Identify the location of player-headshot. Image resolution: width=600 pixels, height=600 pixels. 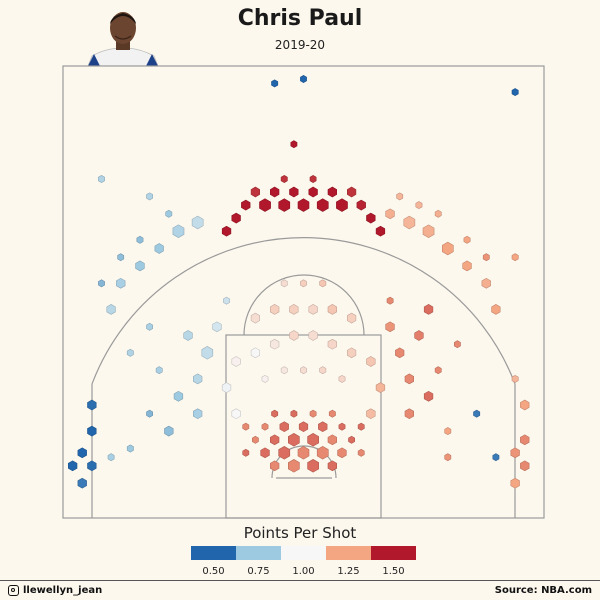
(123, 35).